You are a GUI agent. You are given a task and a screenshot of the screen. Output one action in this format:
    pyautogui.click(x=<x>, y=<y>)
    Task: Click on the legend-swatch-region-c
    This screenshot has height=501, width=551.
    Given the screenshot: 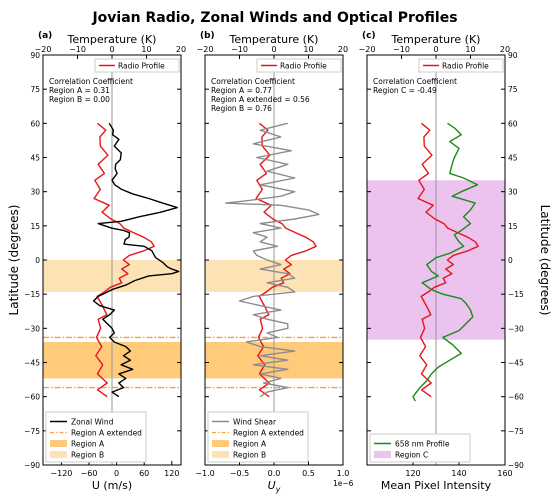 What is the action you would take?
    pyautogui.click(x=382, y=454)
    